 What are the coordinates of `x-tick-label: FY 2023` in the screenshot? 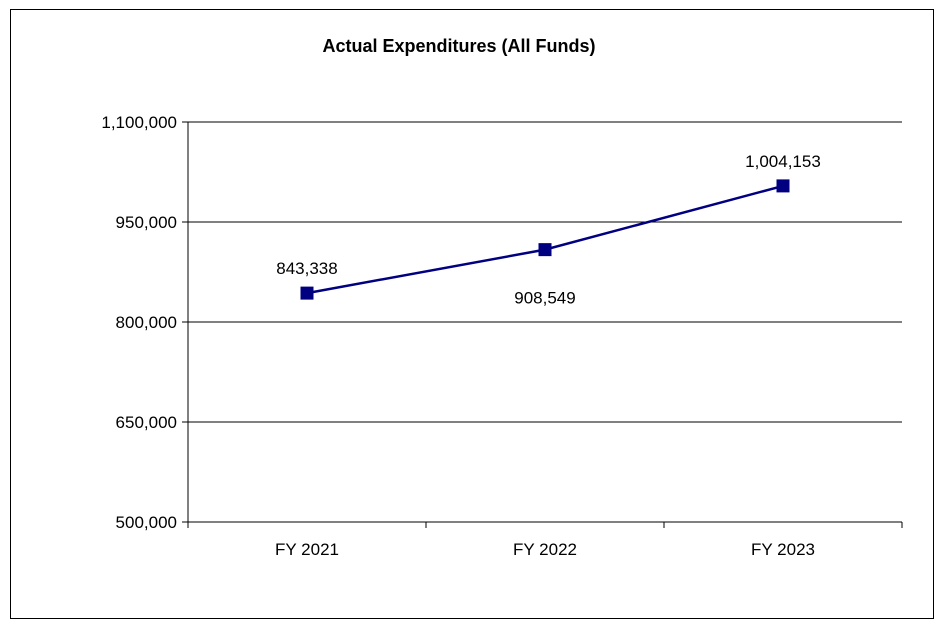 It's located at (783, 549).